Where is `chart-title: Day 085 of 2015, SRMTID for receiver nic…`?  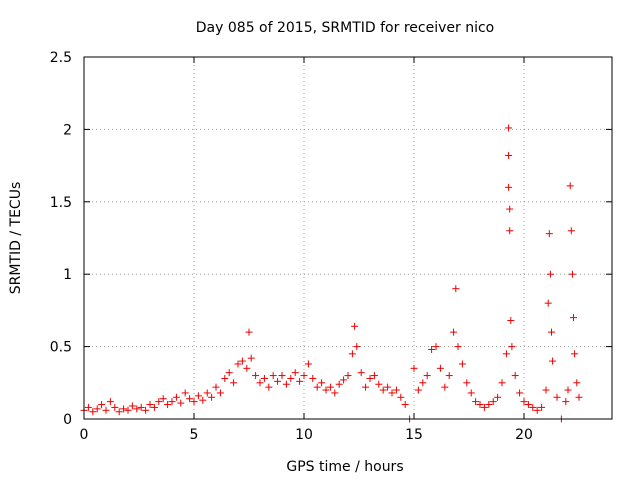 chart-title: Day 085 of 2015, SRMTID for receiver nic… is located at coordinates (345, 28).